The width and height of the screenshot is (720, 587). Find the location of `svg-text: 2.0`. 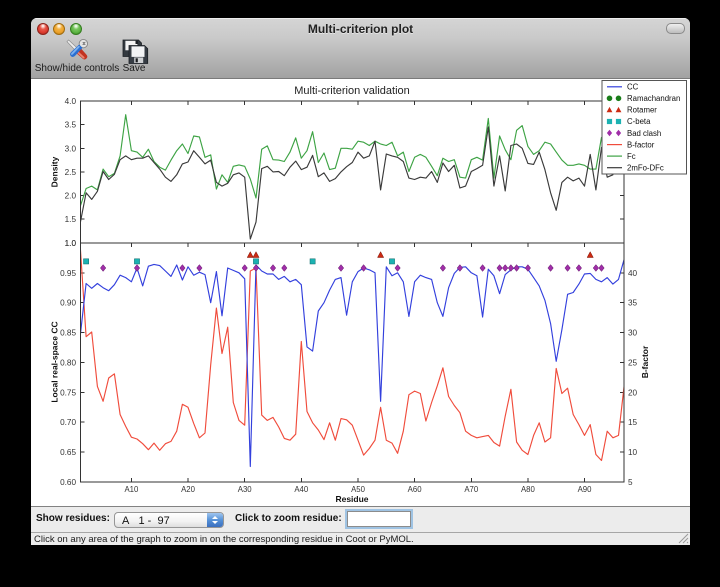

svg-text: 2.0 is located at coordinates (71, 196).